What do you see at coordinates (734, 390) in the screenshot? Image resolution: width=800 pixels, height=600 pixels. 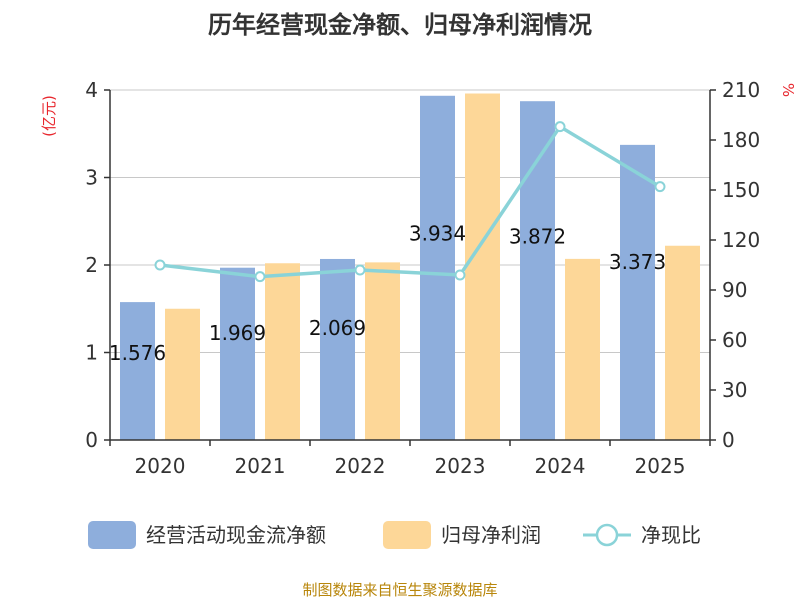 I see `right-tick-label: 30` at bounding box center [734, 390].